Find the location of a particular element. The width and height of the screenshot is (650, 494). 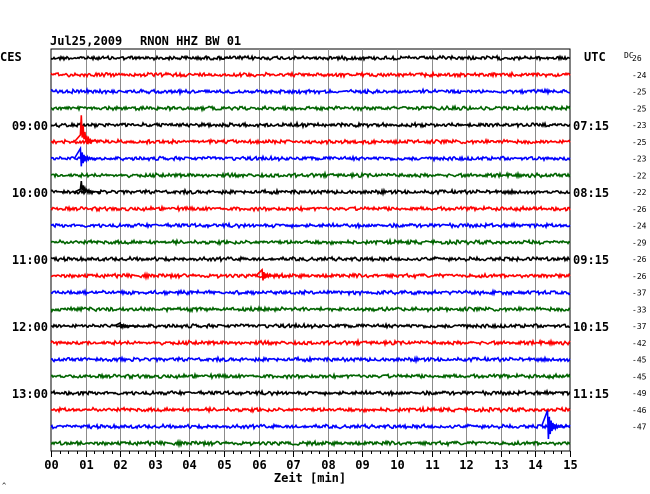

left-hour-label: 13:00 is located at coordinates (30, 394).